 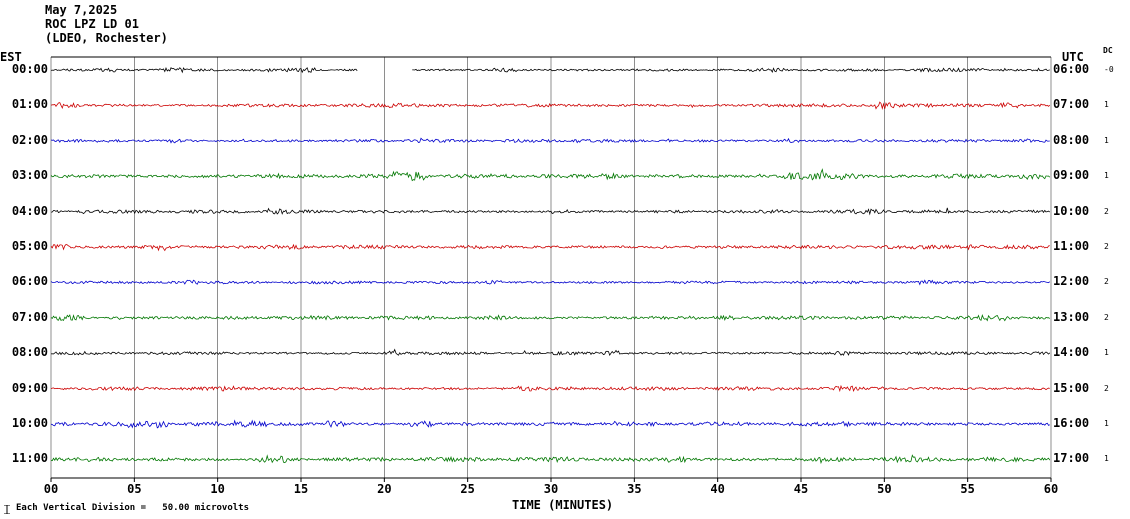 What do you see at coordinates (301, 489) in the screenshot?
I see `x-axis-tick-label: 15` at bounding box center [301, 489].